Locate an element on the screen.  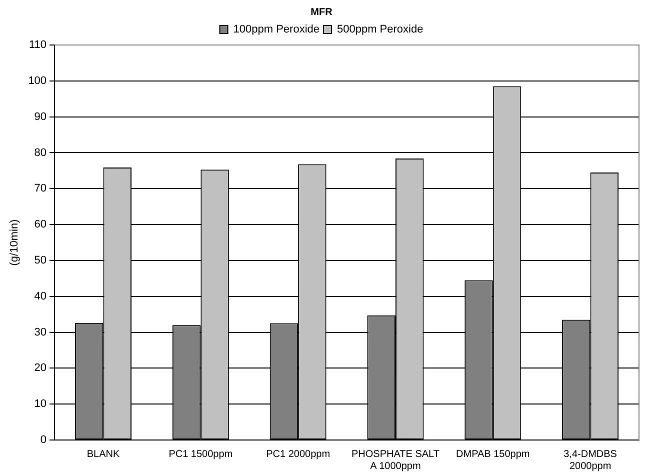
y-tick-label: 100 is located at coordinates (37, 80).